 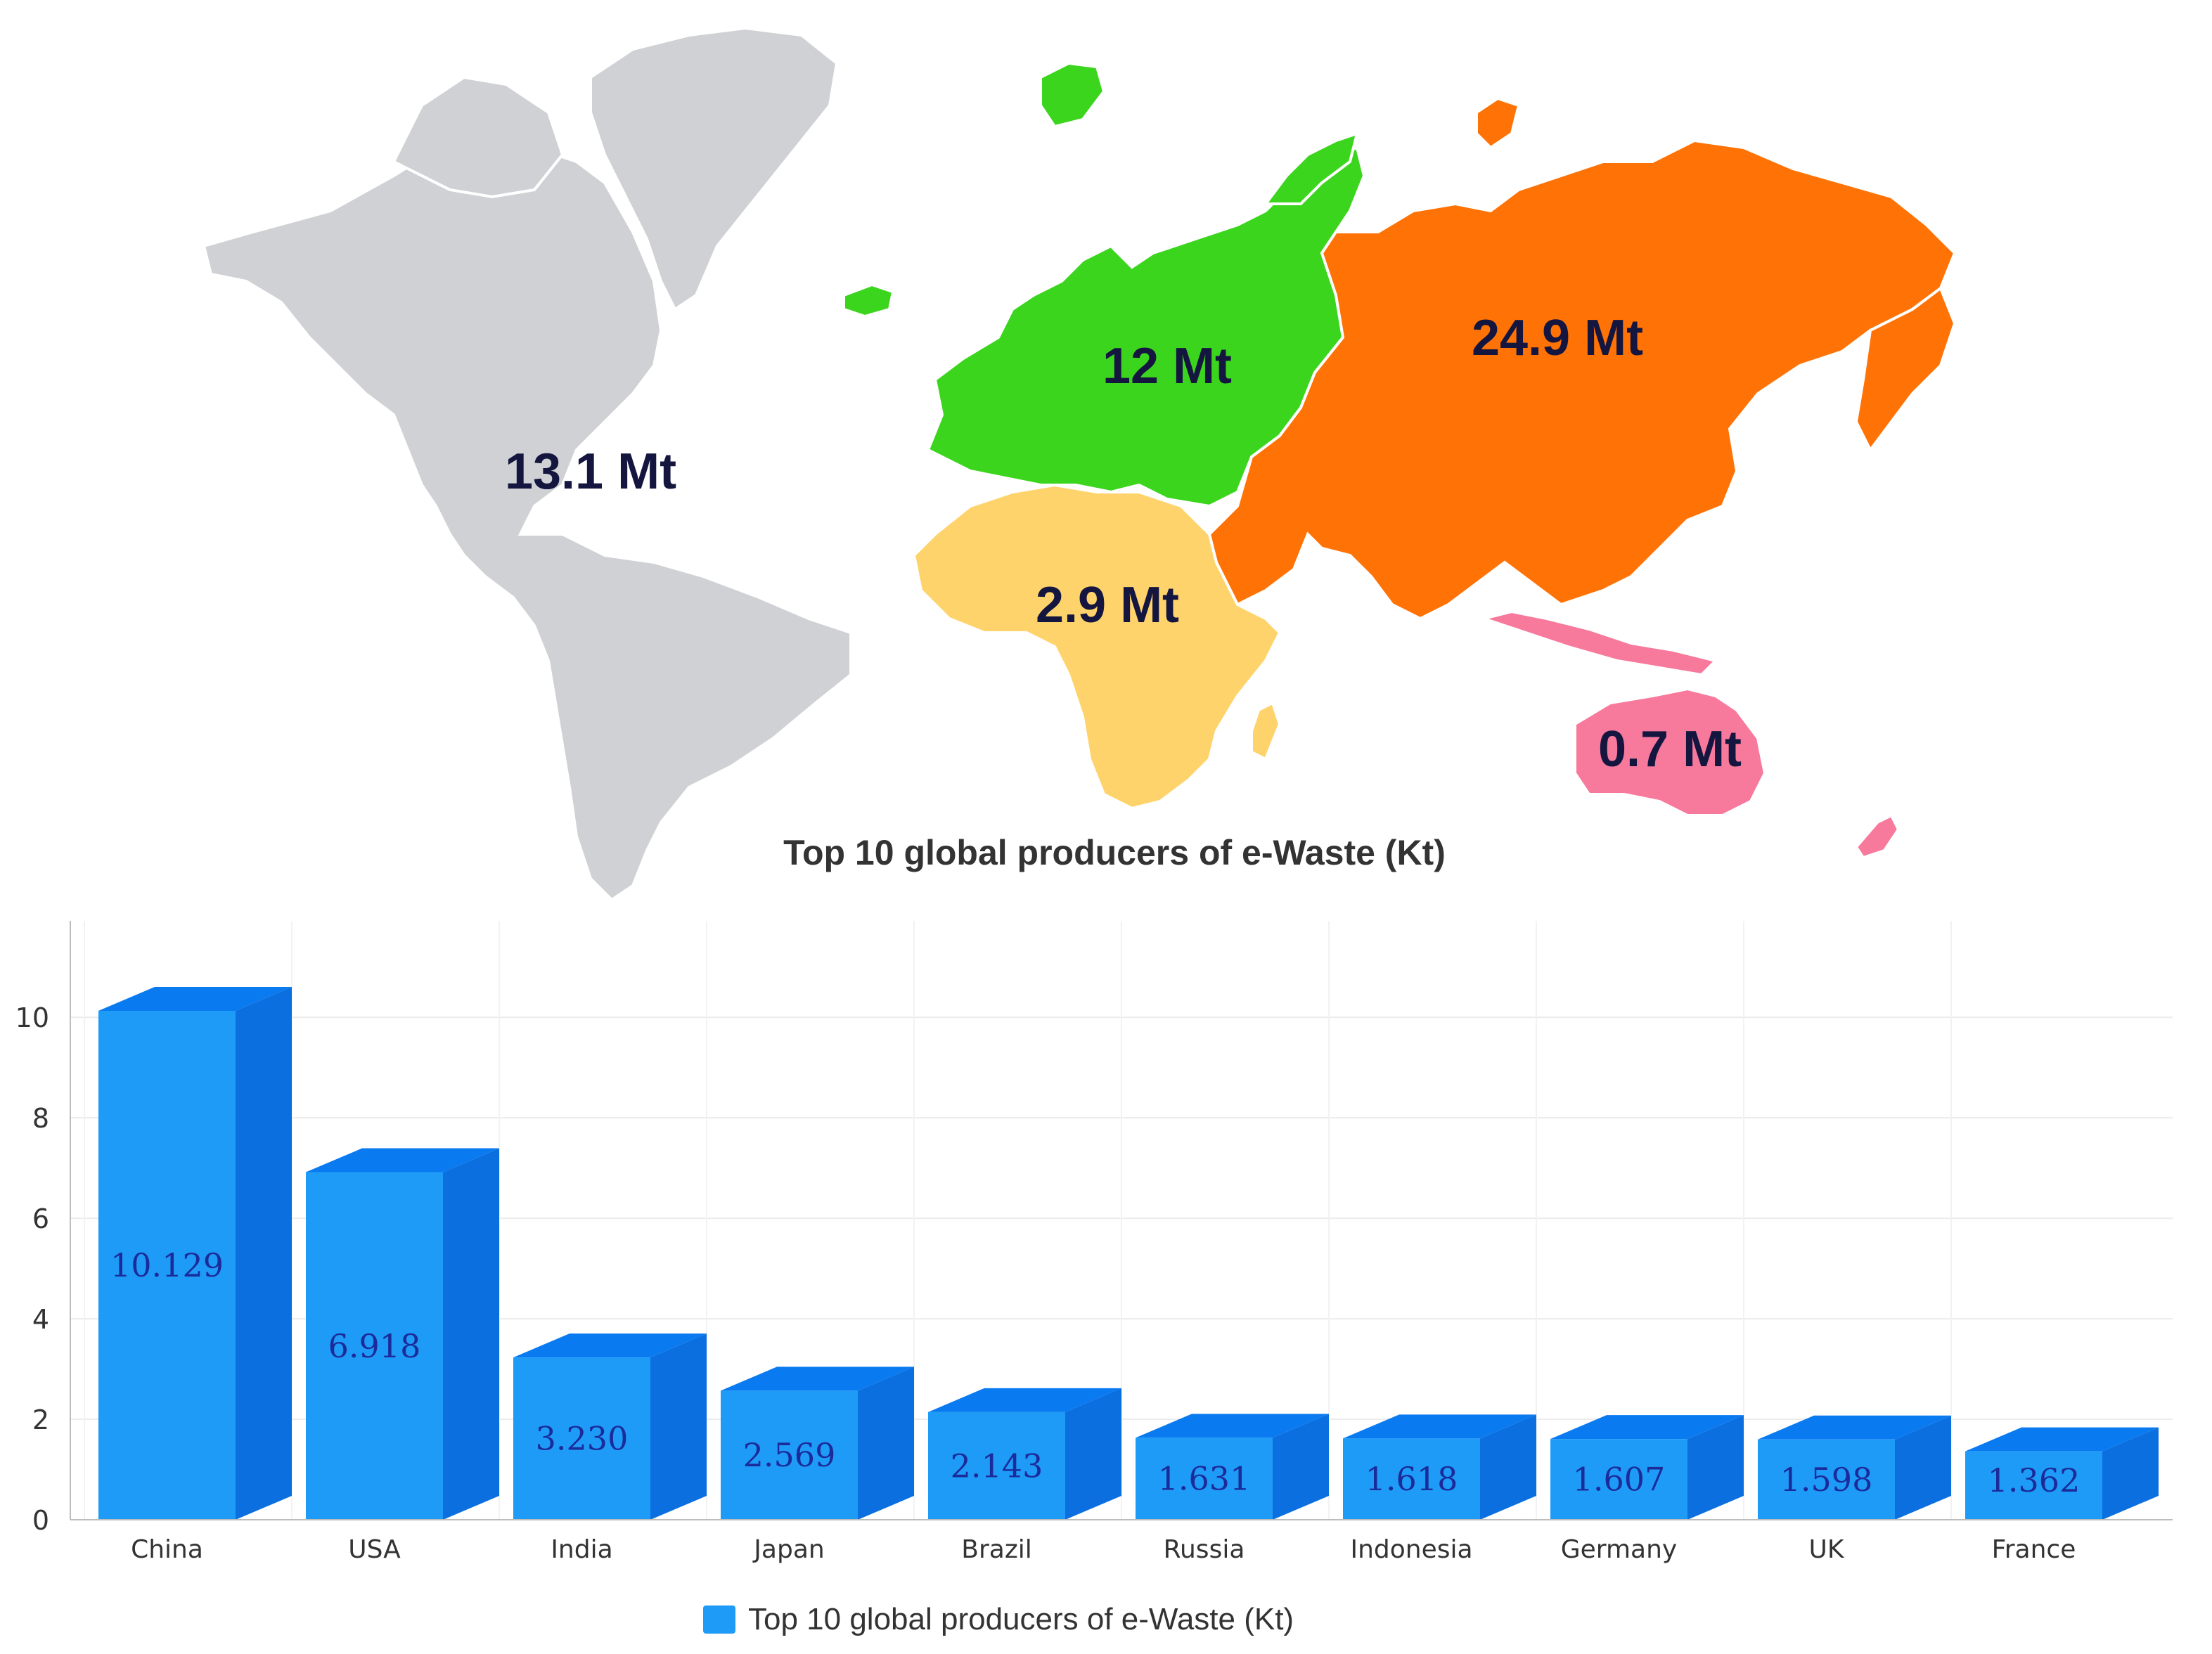 What do you see at coordinates (1311, 168) in the screenshot?
I see `scandinavia-shape` at bounding box center [1311, 168].